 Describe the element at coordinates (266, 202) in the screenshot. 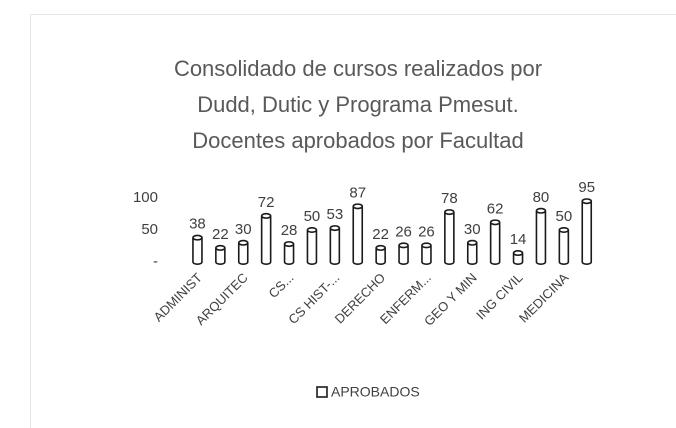

I see `data-label: 72` at that location.